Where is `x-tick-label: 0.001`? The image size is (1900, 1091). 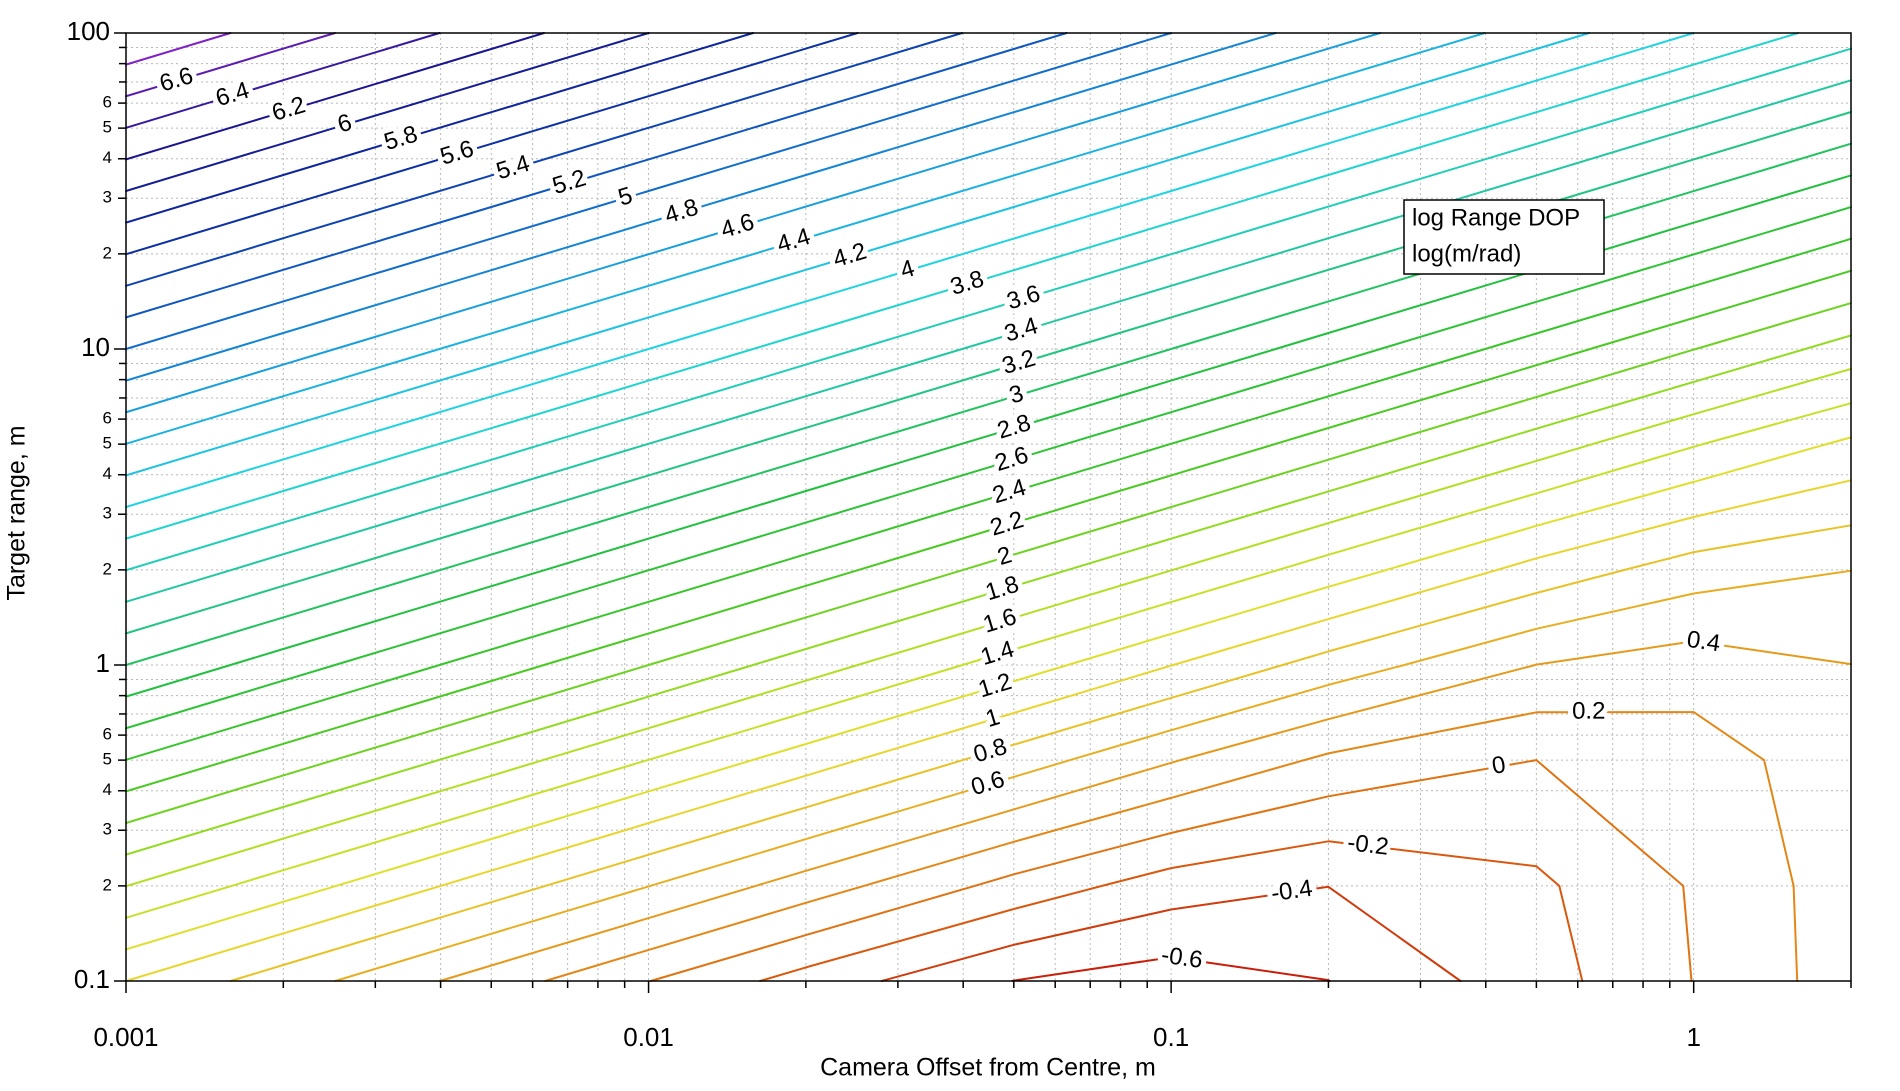
x-tick-label: 0.001 is located at coordinates (125, 1037).